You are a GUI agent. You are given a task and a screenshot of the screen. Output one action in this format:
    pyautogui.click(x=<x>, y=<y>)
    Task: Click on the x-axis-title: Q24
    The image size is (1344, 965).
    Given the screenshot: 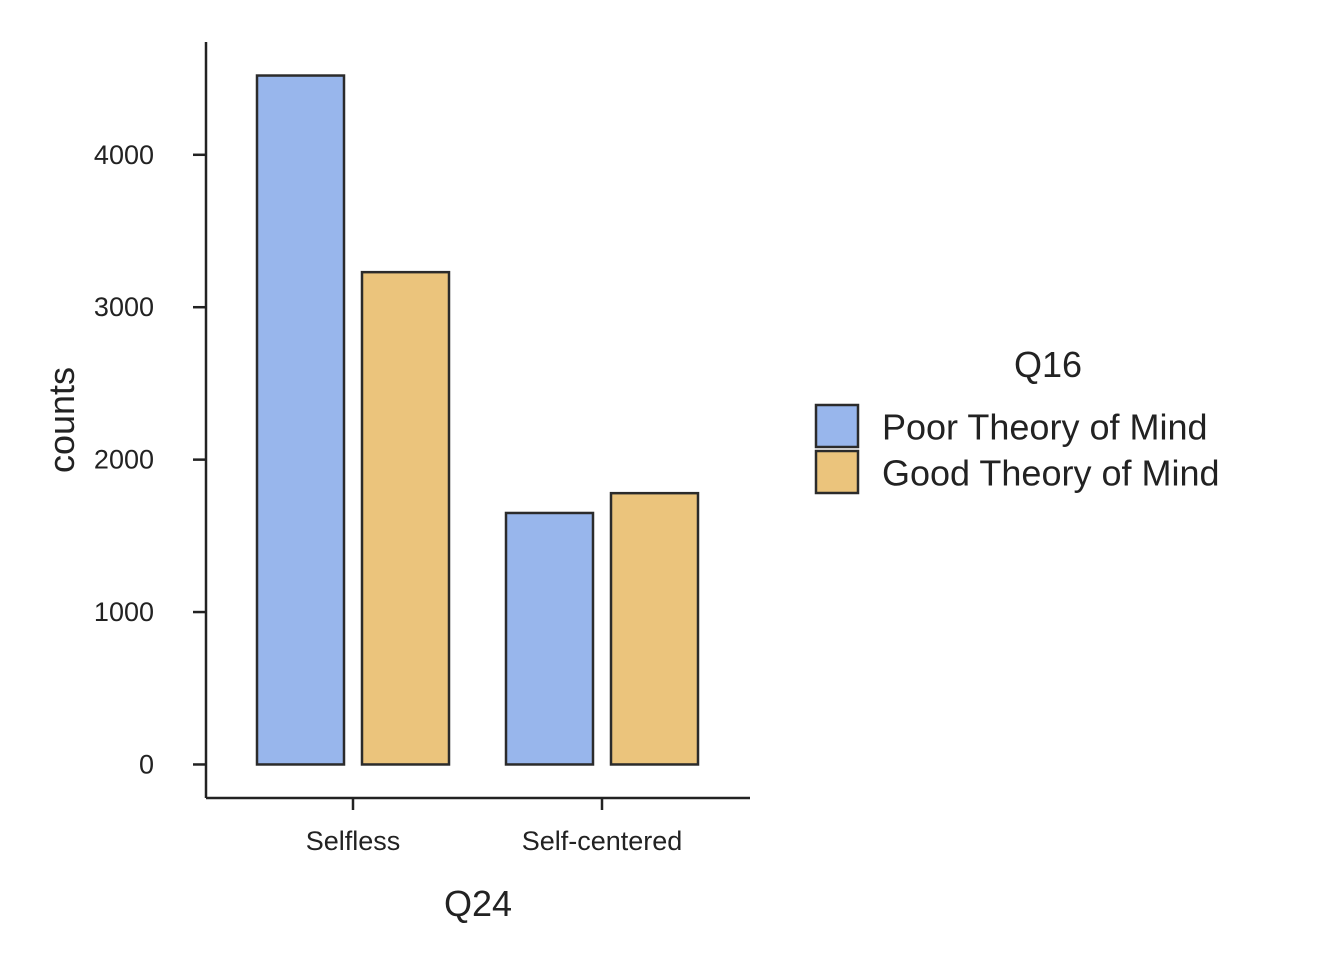 What is the action you would take?
    pyautogui.click(x=478, y=903)
    